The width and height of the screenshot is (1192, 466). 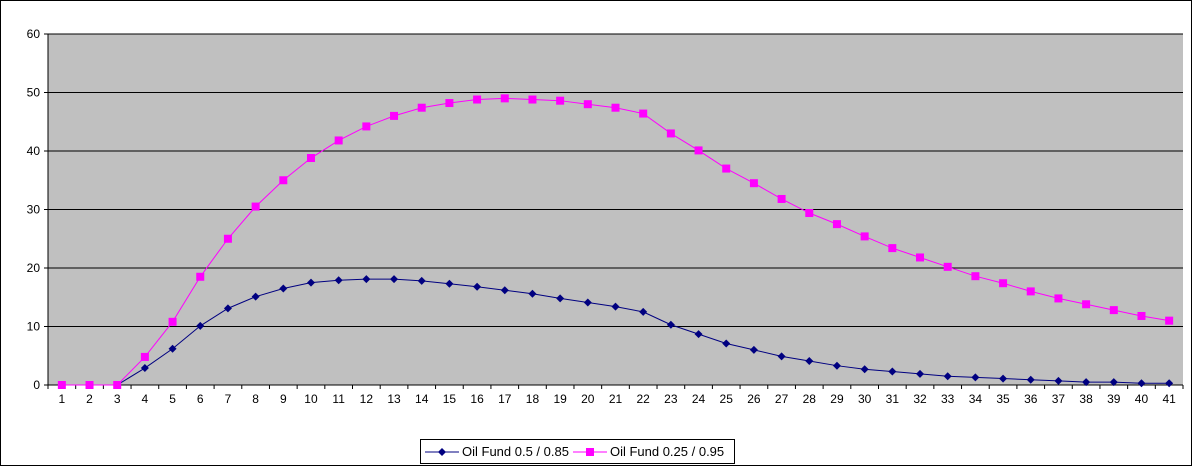 What do you see at coordinates (255, 399) in the screenshot?
I see `x-tick-label: 8` at bounding box center [255, 399].